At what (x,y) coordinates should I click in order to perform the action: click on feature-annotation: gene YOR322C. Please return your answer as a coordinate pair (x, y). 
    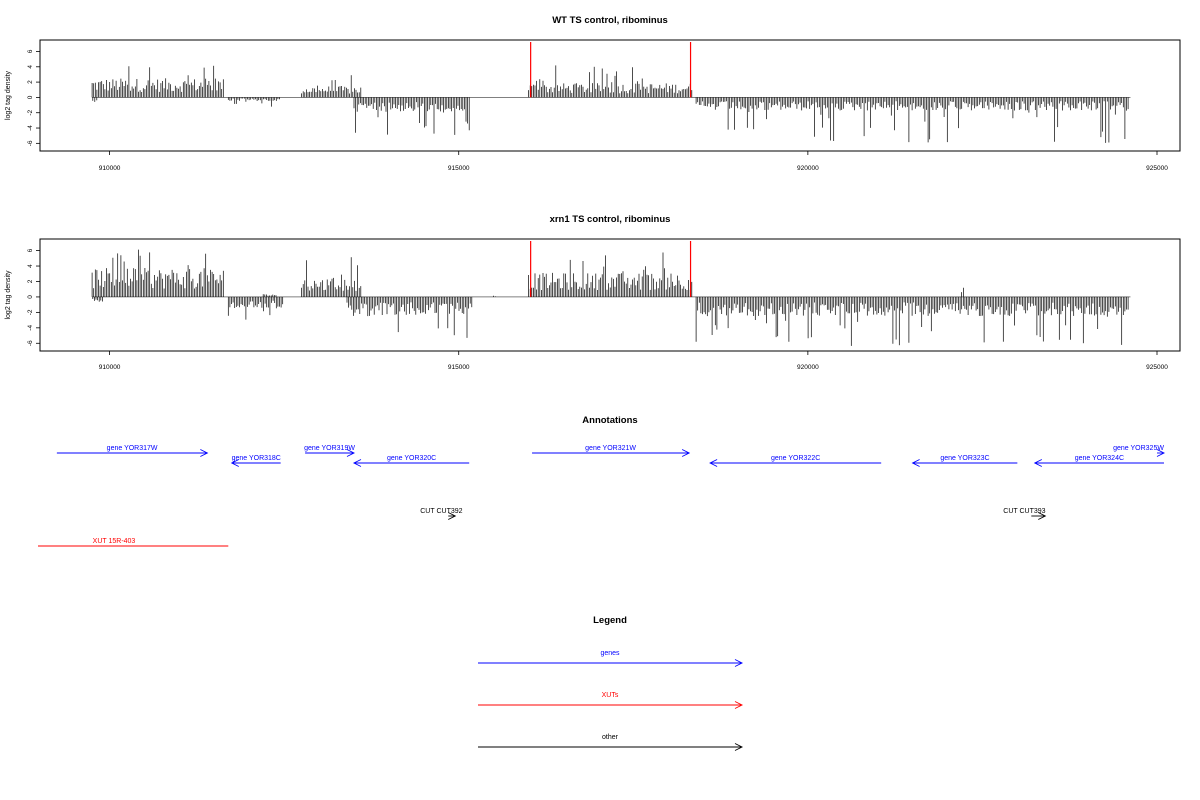
    Looking at the image, I should click on (795, 461).